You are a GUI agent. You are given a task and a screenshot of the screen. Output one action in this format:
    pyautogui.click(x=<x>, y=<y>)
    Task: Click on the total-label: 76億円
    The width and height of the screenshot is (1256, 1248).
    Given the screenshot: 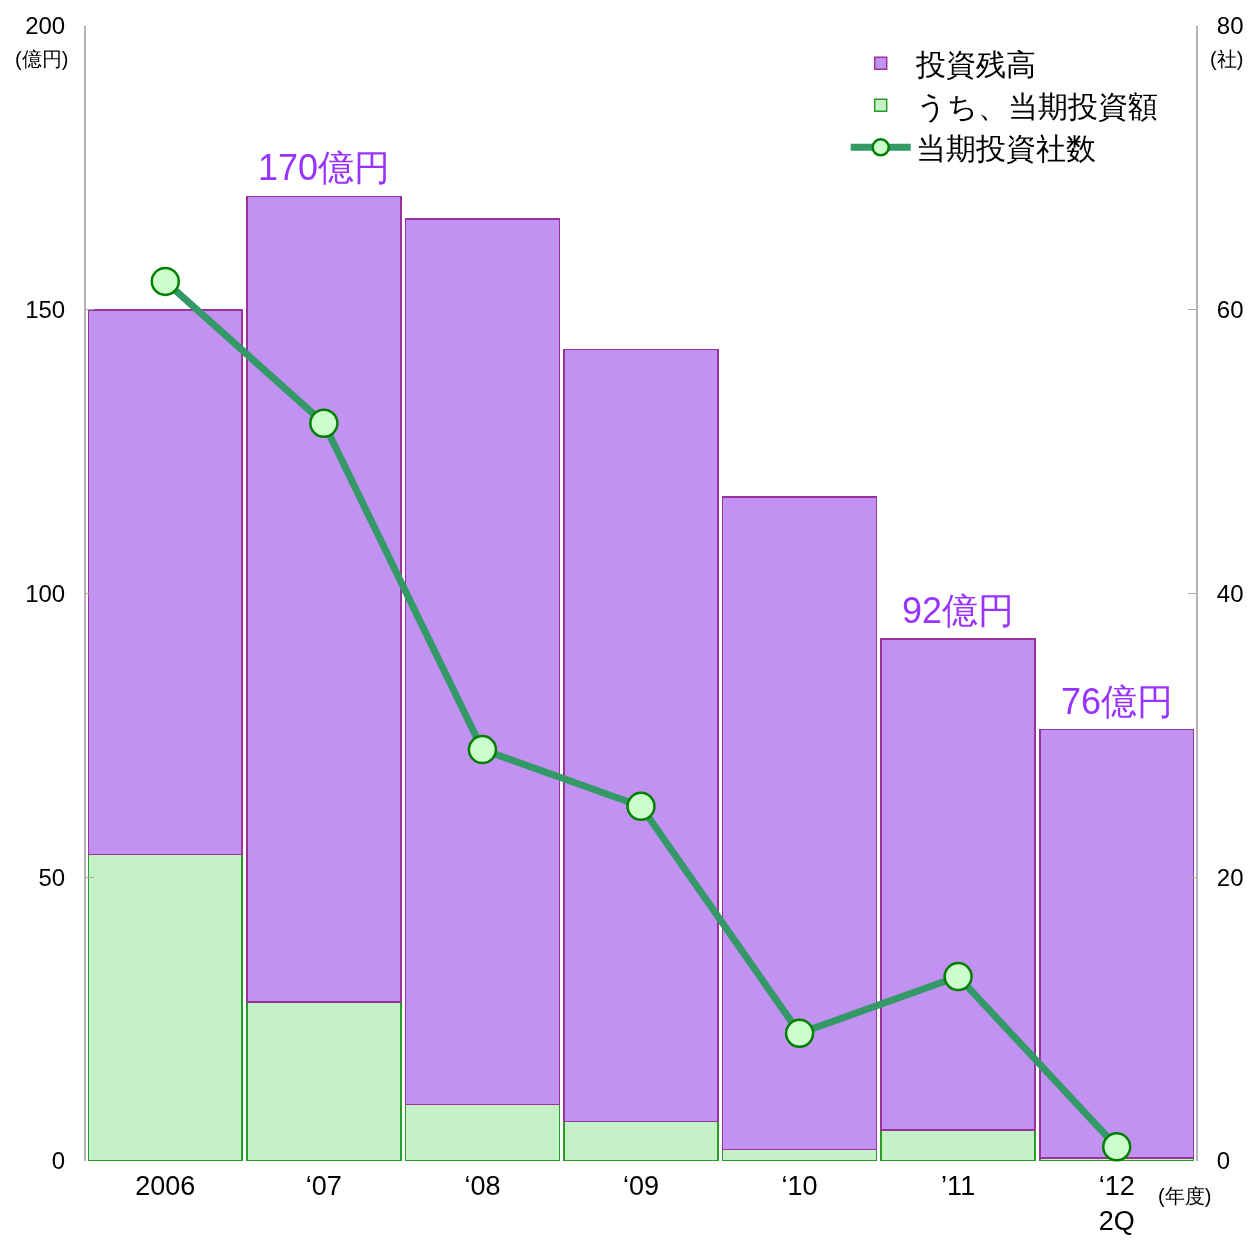 What is the action you would take?
    pyautogui.click(x=1117, y=701)
    